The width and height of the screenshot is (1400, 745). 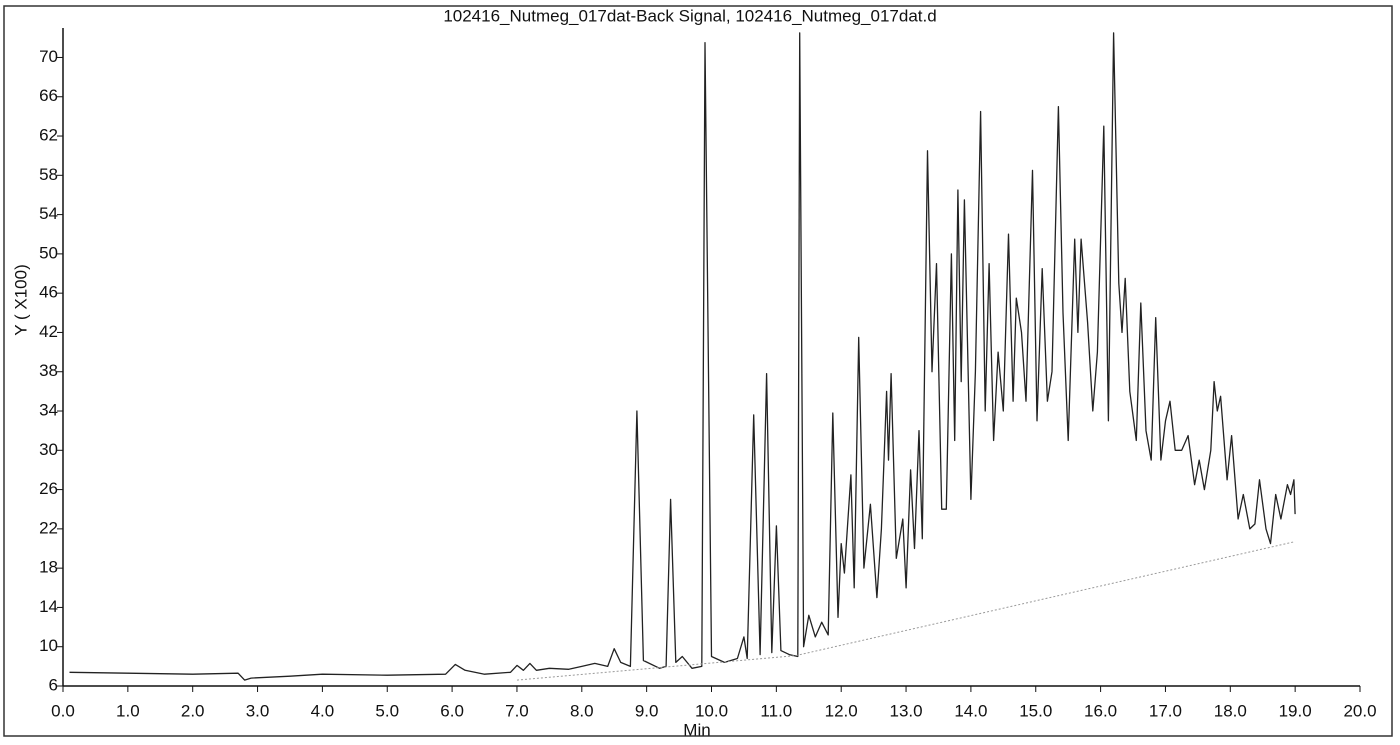 What do you see at coordinates (48, 370) in the screenshot?
I see `y-tick-label: 38` at bounding box center [48, 370].